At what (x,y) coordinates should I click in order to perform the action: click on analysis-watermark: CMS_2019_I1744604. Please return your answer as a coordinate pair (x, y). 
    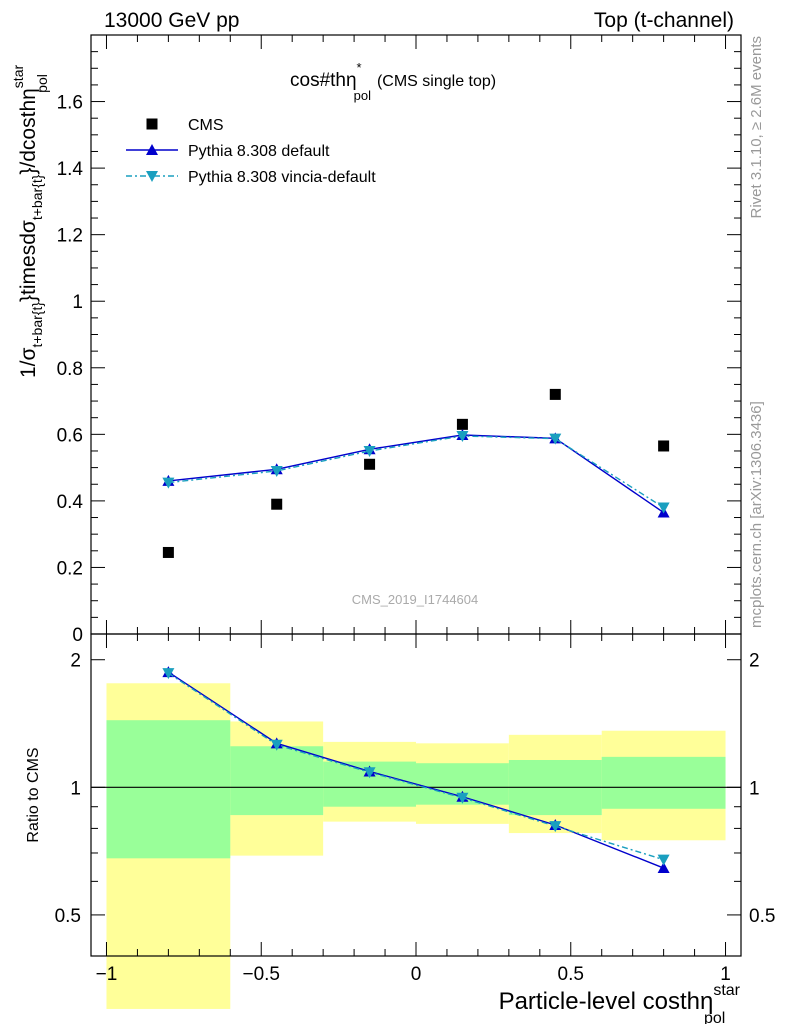
    Looking at the image, I should click on (415, 599).